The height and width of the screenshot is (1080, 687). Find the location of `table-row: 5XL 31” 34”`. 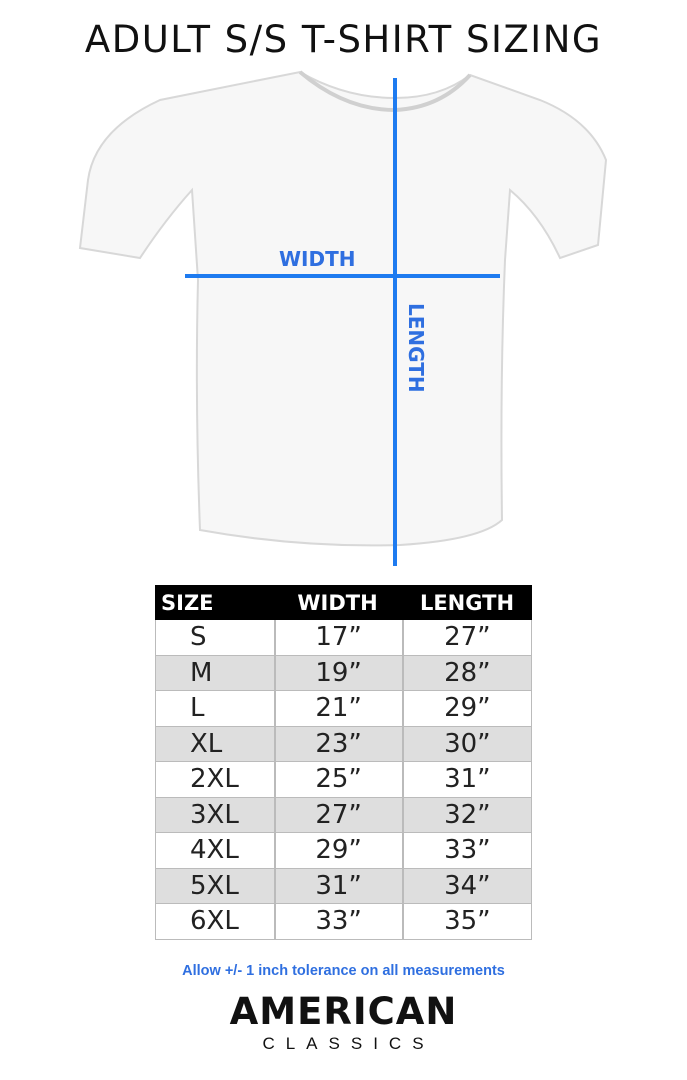

table-row: 5XL 31” 34” is located at coordinates (343, 886).